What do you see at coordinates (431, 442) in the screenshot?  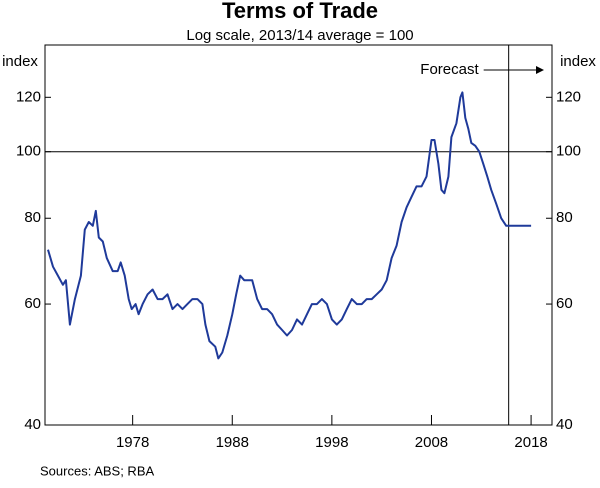 I see `x-tick-label: 2008` at bounding box center [431, 442].